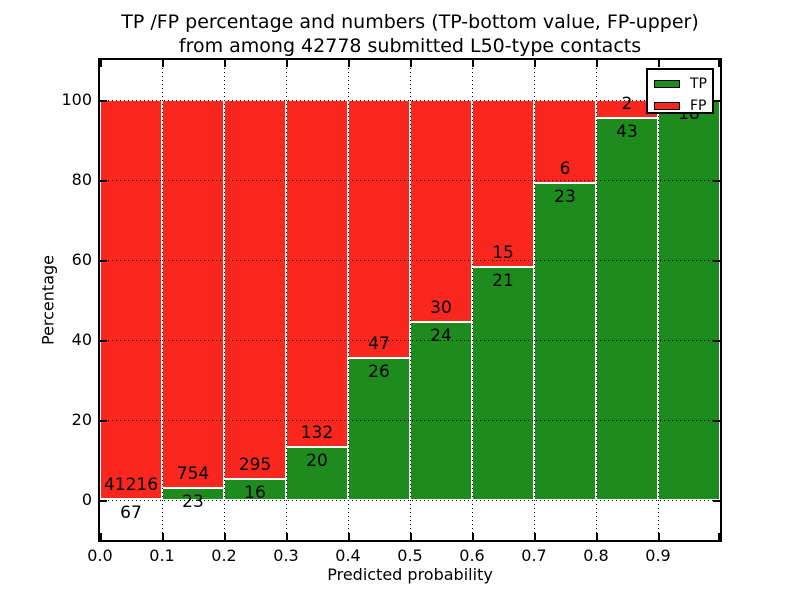  What do you see at coordinates (441, 308) in the screenshot?
I see `fp-count-label: 30` at bounding box center [441, 308].